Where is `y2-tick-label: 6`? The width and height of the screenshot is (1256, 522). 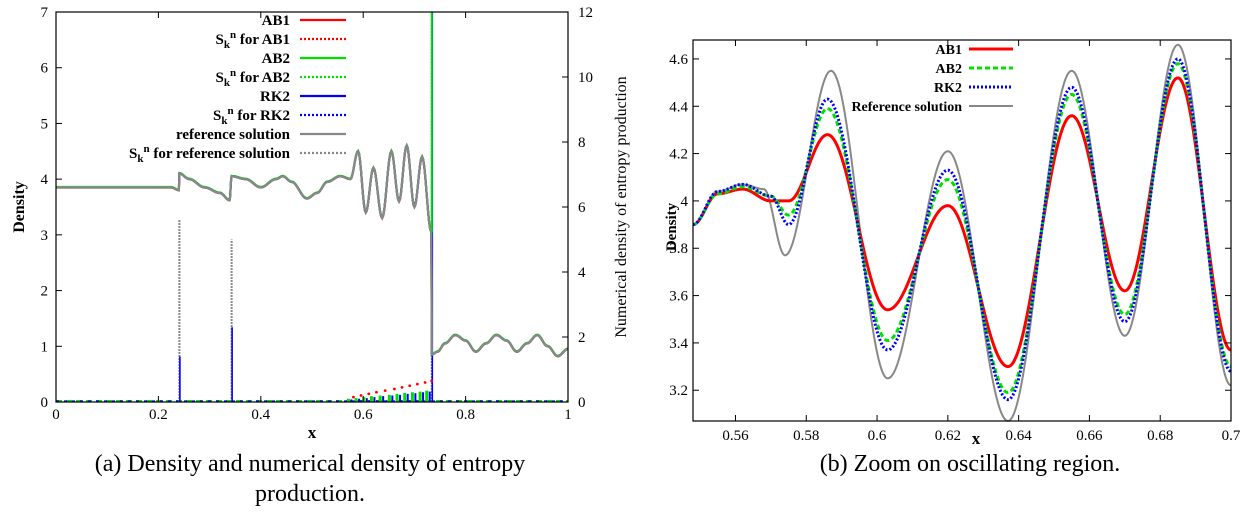 y2-tick-label: 6 is located at coordinates (582, 208).